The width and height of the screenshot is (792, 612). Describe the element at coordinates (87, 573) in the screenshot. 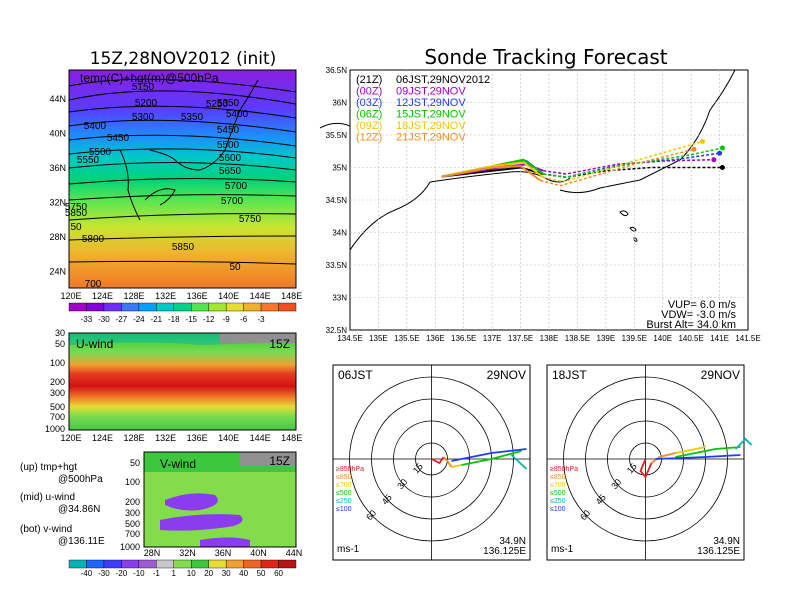

I see `colorbar-label: -40` at that location.